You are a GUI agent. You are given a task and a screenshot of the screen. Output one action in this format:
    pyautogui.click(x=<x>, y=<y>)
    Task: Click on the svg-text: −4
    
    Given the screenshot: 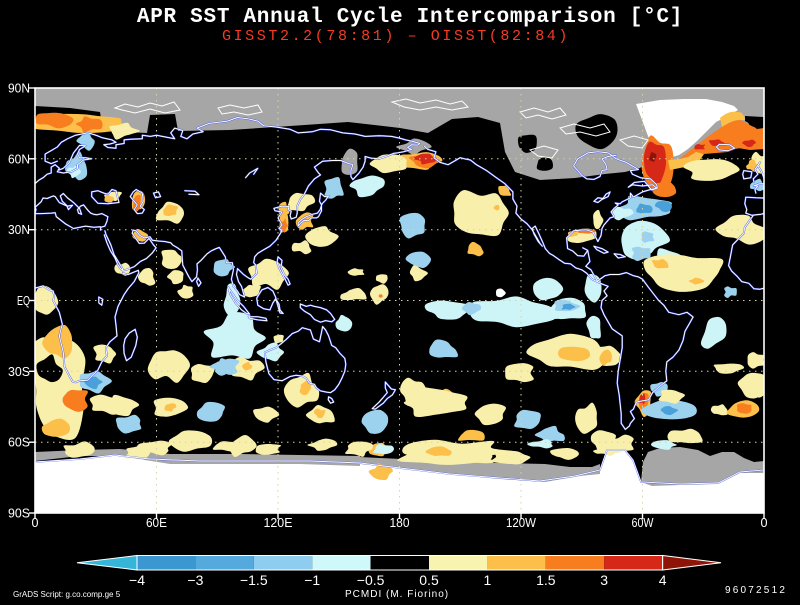 What is the action you would take?
    pyautogui.click(x=137, y=580)
    